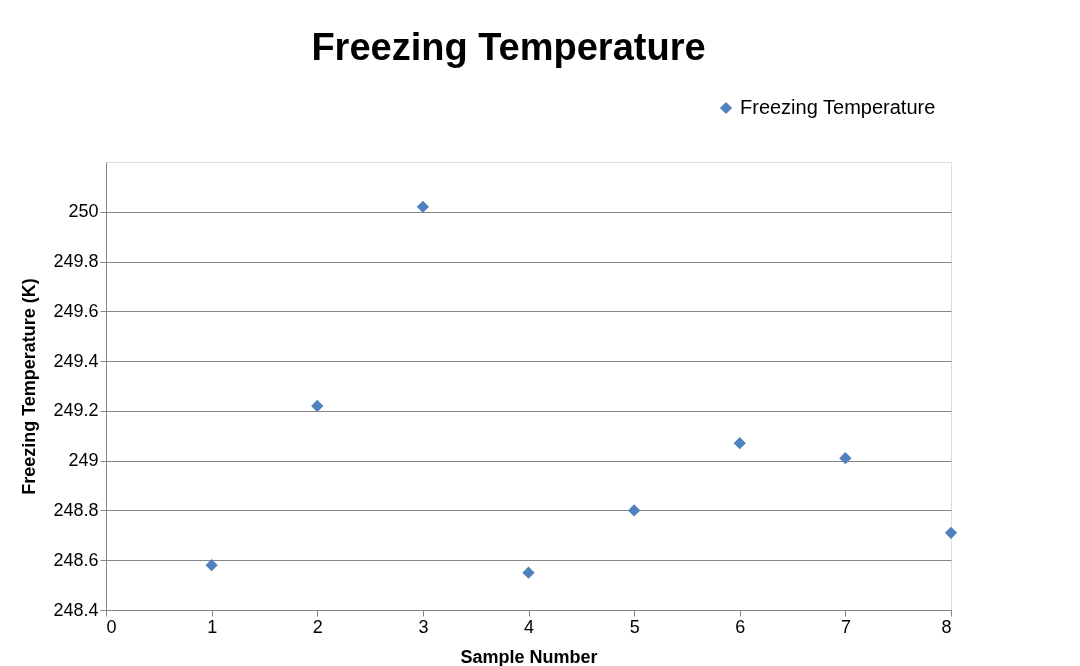 The height and width of the screenshot is (666, 1080). Describe the element at coordinates (76, 609) in the screenshot. I see `y-tick-label: 248.4` at that location.